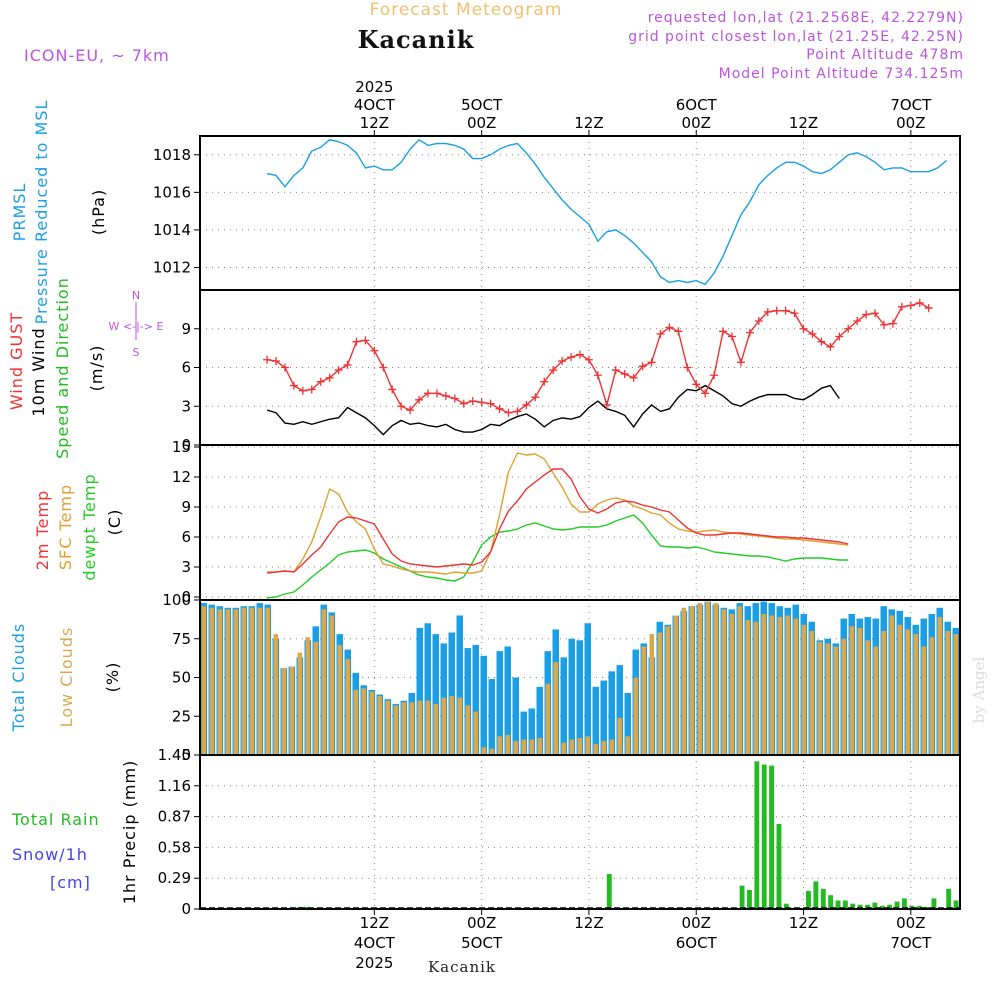 The width and height of the screenshot is (1000, 1000). What do you see at coordinates (41, 212) in the screenshot?
I see `pressure-label-2: Pressure Reduced to MSL` at bounding box center [41, 212].